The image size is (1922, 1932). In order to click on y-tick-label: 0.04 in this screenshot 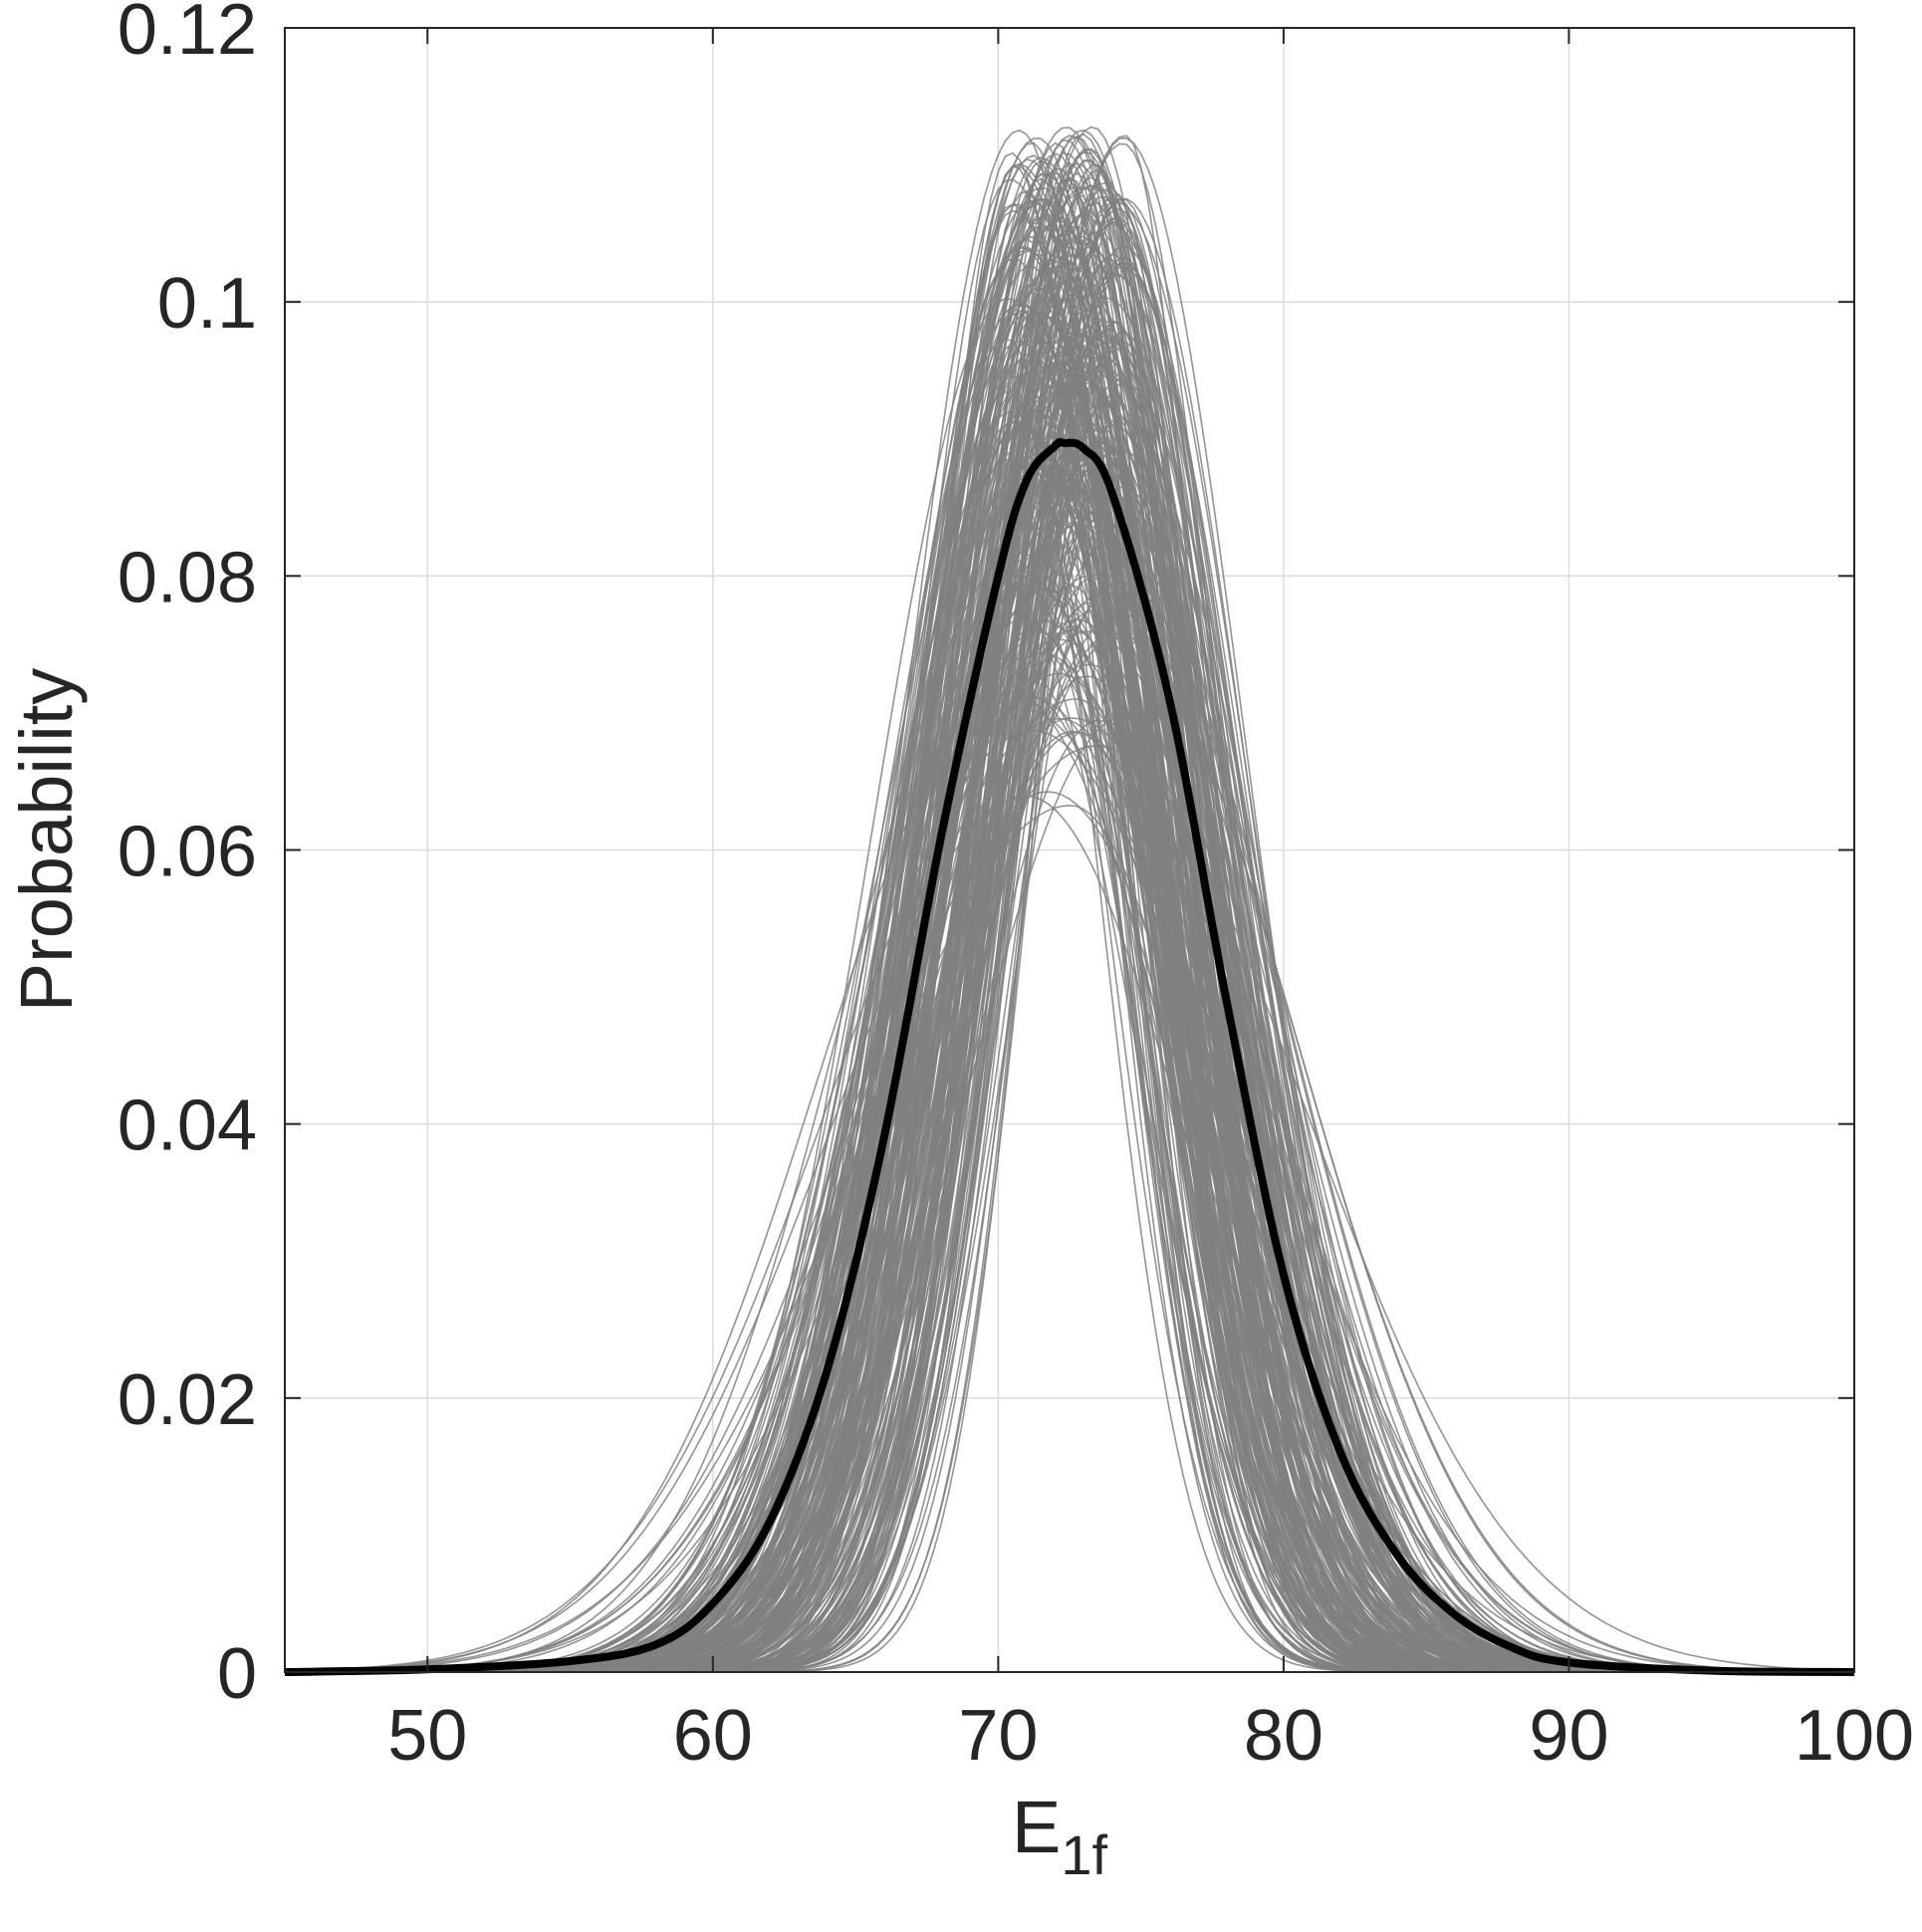, I will do `click(187, 1127)`.